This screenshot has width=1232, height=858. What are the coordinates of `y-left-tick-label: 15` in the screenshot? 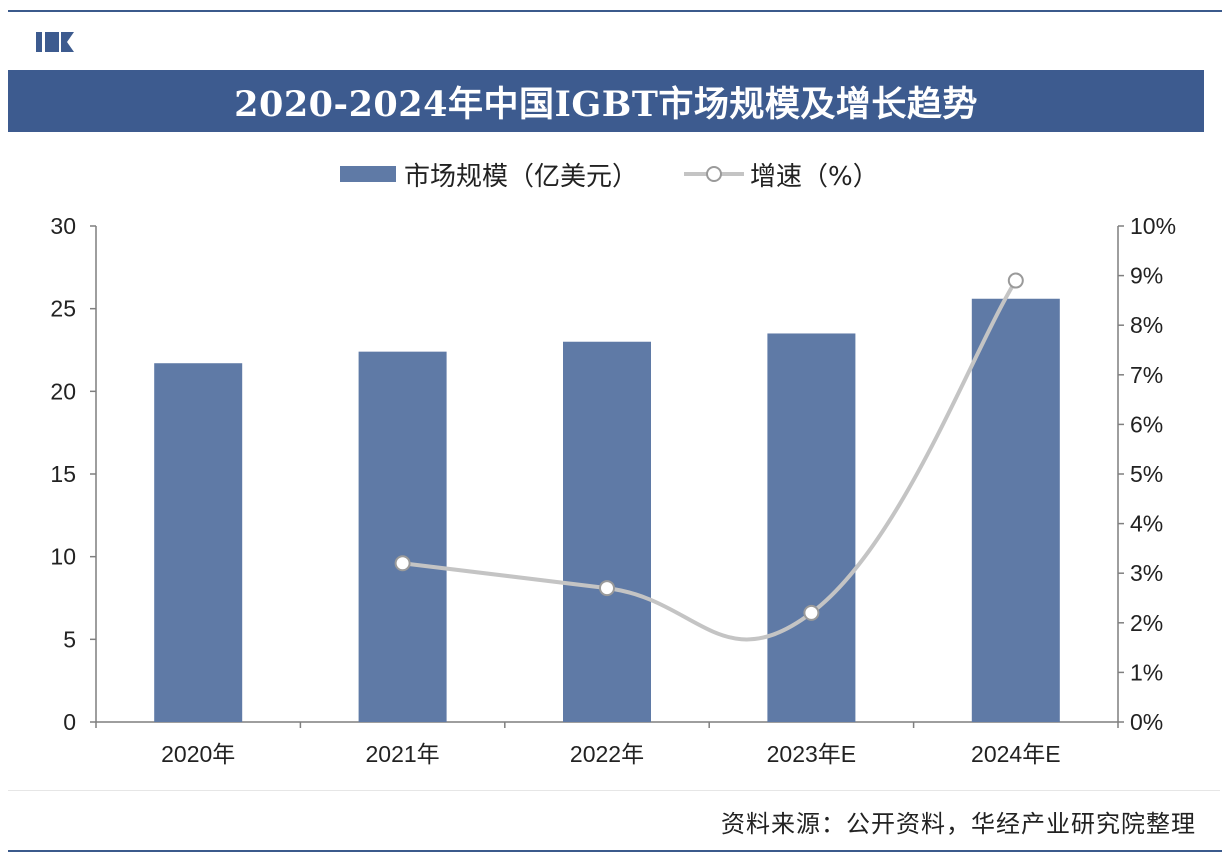 It's located at (63, 474).